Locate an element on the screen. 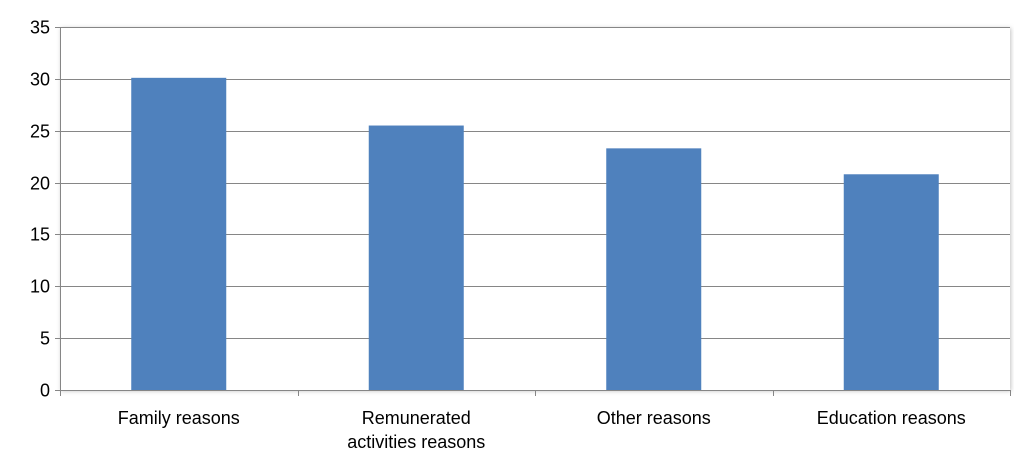 Image resolution: width=1014 pixels, height=453 pixels. y-tick-label: 35 is located at coordinates (40, 28).